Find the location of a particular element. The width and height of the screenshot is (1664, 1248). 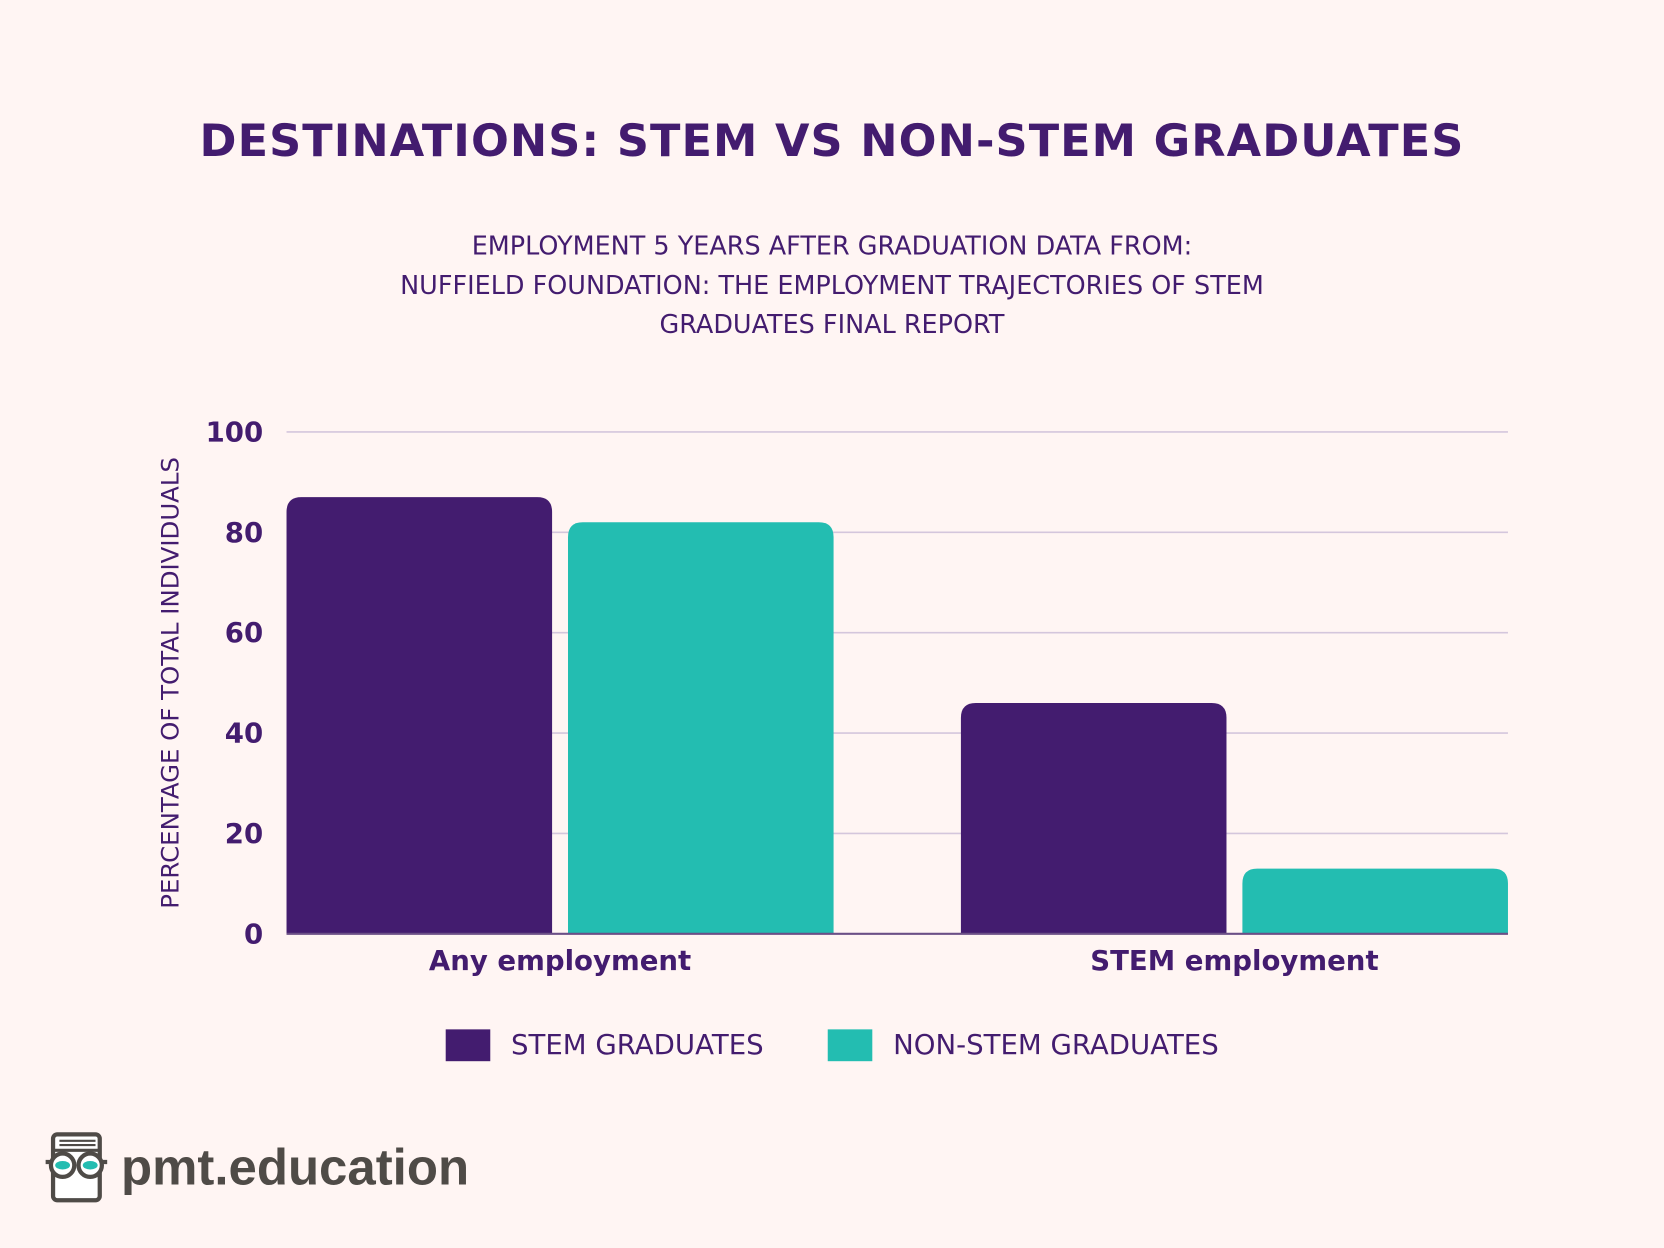

pmt-logo: pmt.education is located at coordinates (257, 1167).